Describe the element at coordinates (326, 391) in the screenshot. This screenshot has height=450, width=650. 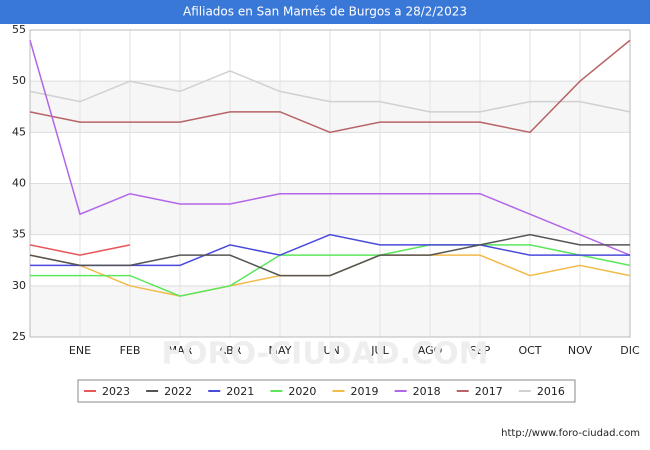
I see `legend-box` at that location.